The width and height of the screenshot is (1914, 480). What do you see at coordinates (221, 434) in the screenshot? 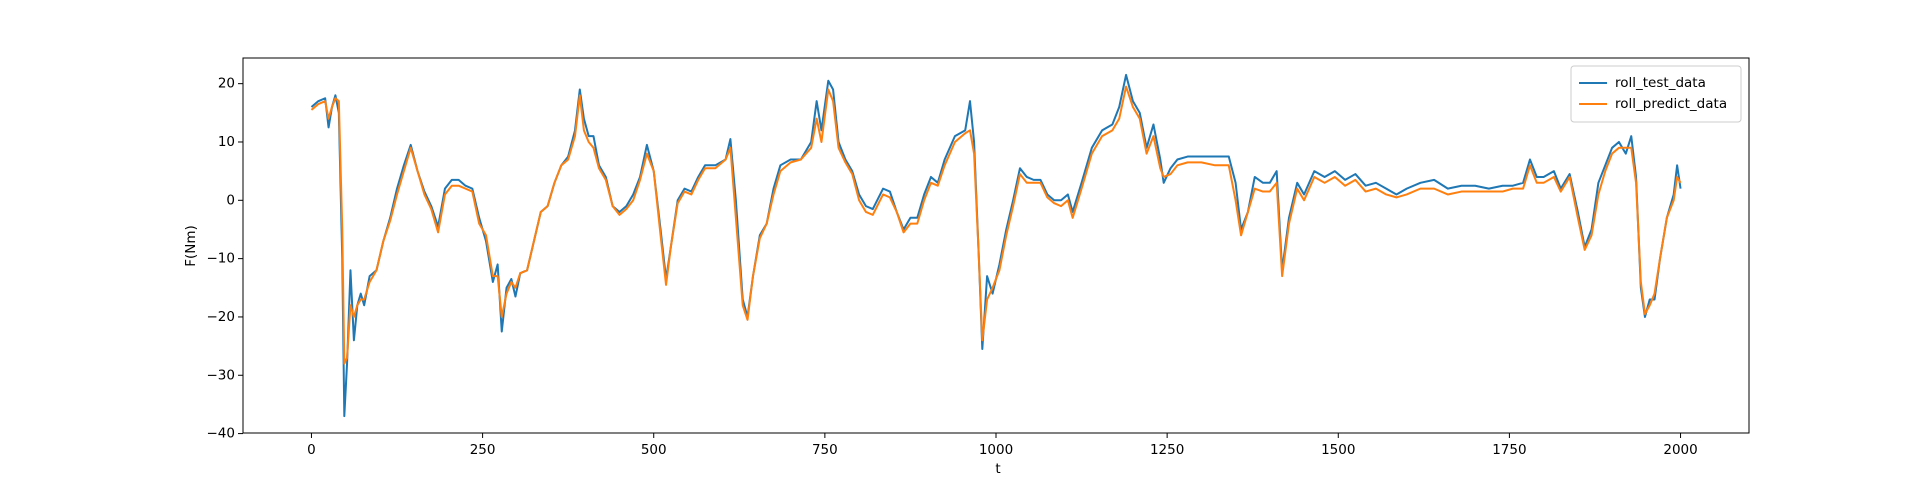
I see `y-tick-label: −40` at bounding box center [221, 434].